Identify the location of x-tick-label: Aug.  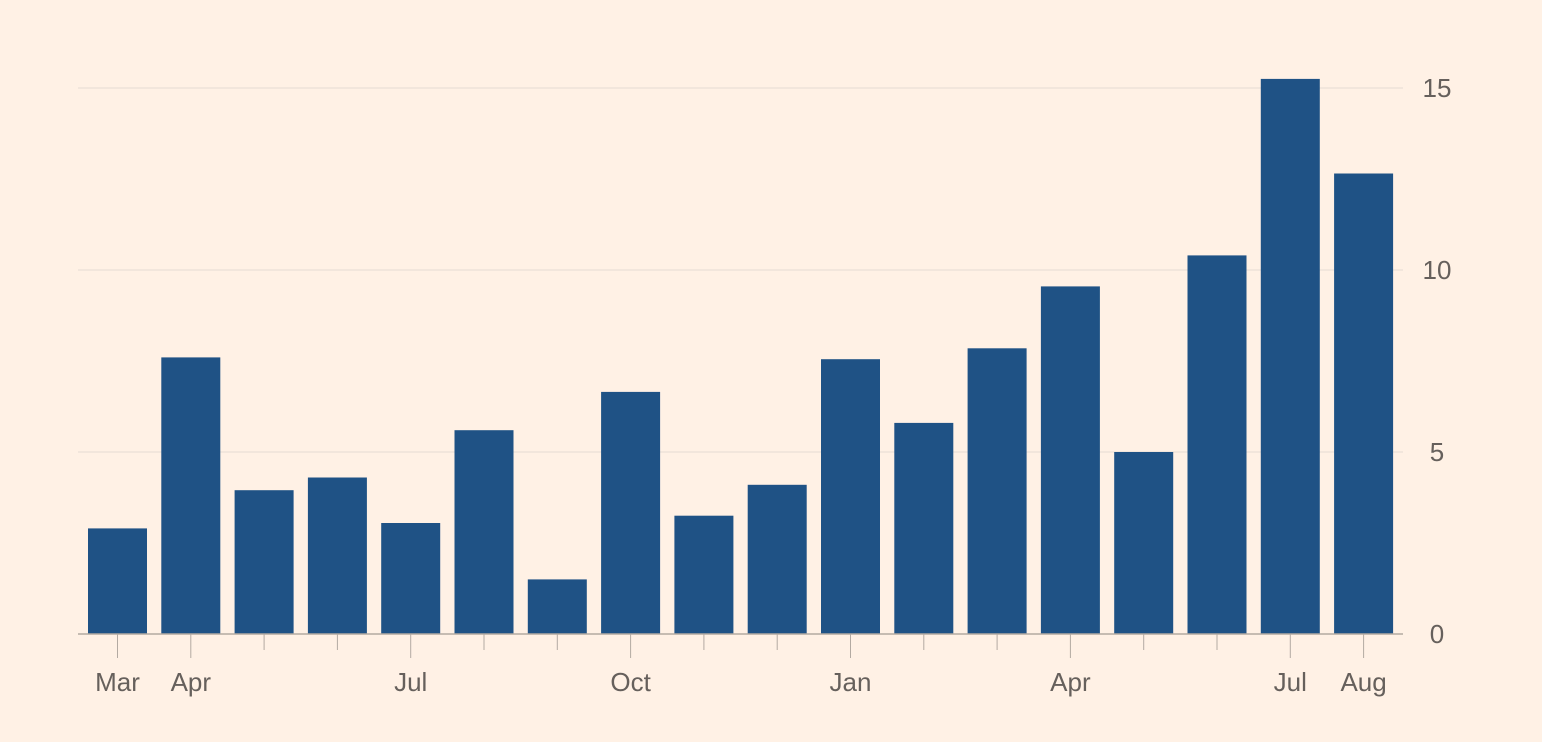
(1363, 682).